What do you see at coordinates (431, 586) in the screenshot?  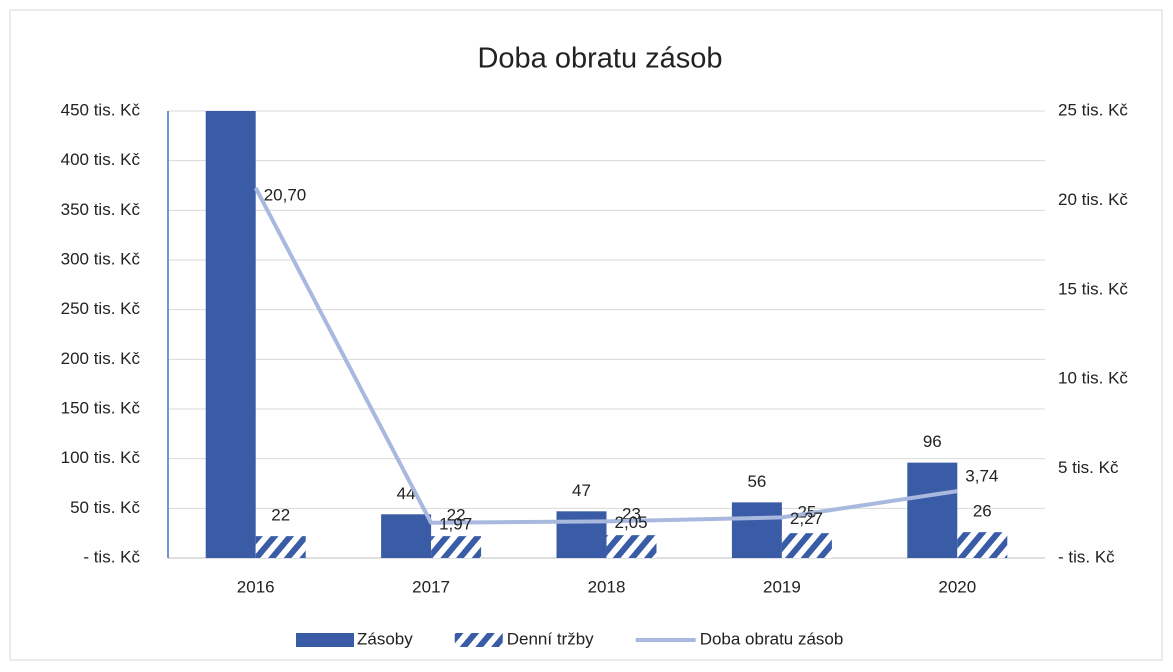 I see `x-tick-label: 2017` at bounding box center [431, 586].